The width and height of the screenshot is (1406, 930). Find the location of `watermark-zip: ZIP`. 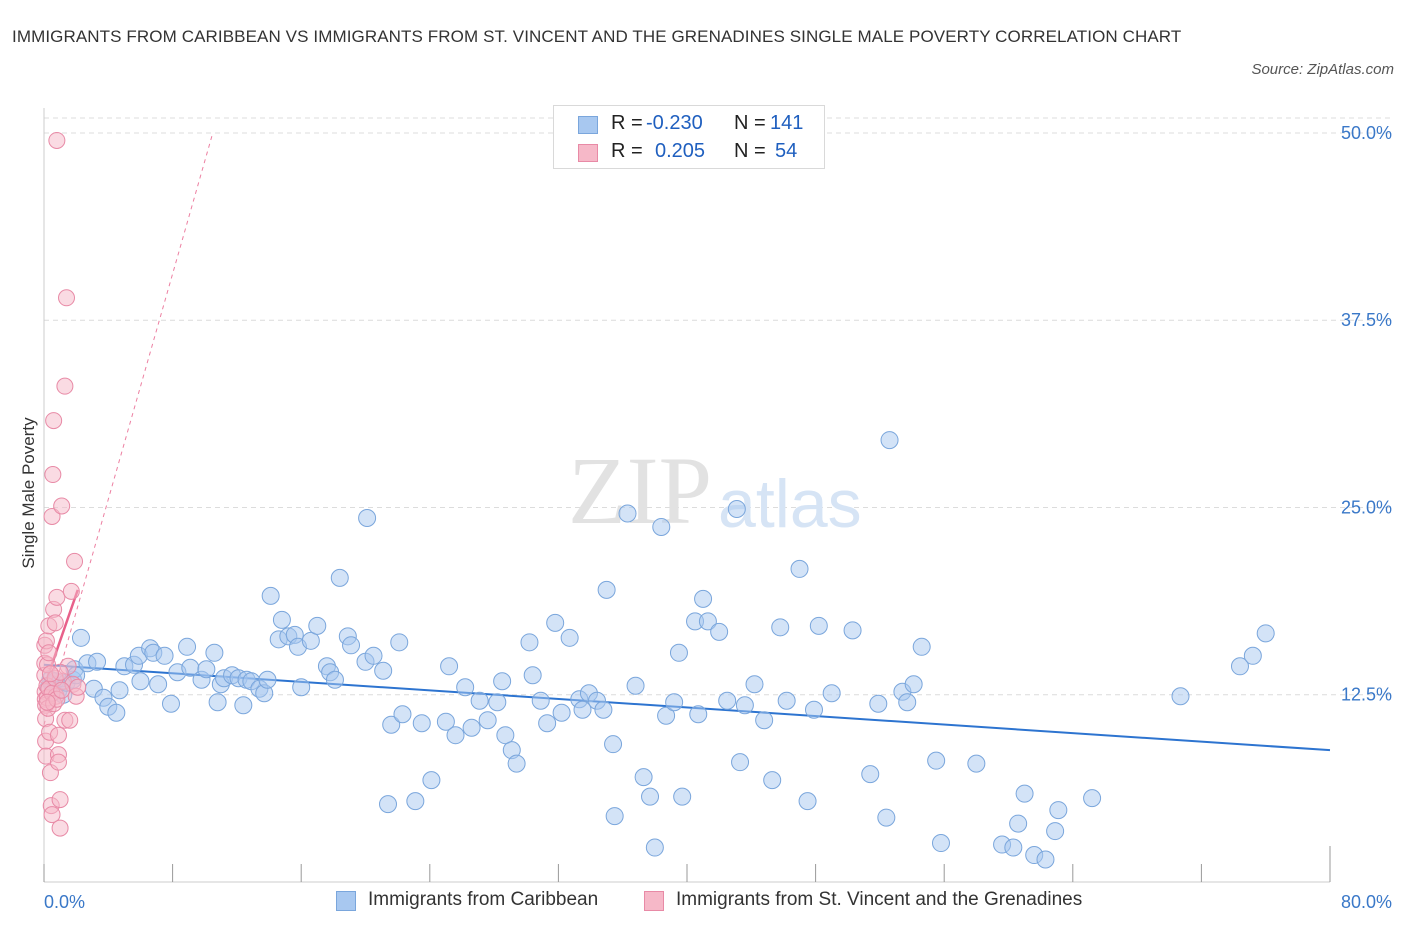

watermark-zip: ZIP is located at coordinates (640, 490).